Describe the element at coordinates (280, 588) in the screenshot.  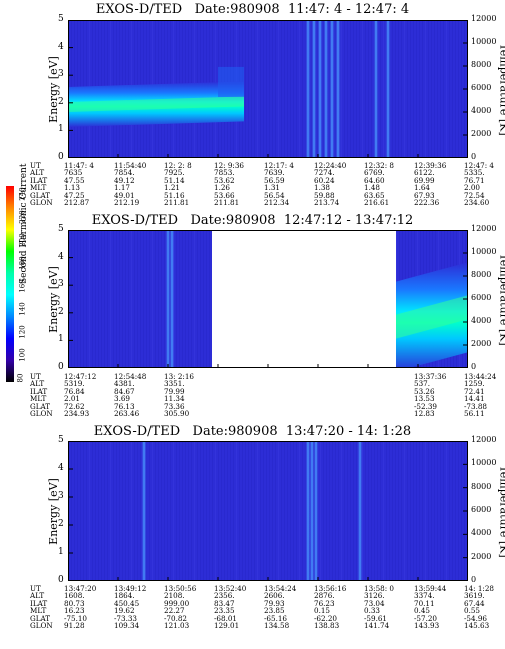
I see `orbit-cell: 13:54:24` at that location.